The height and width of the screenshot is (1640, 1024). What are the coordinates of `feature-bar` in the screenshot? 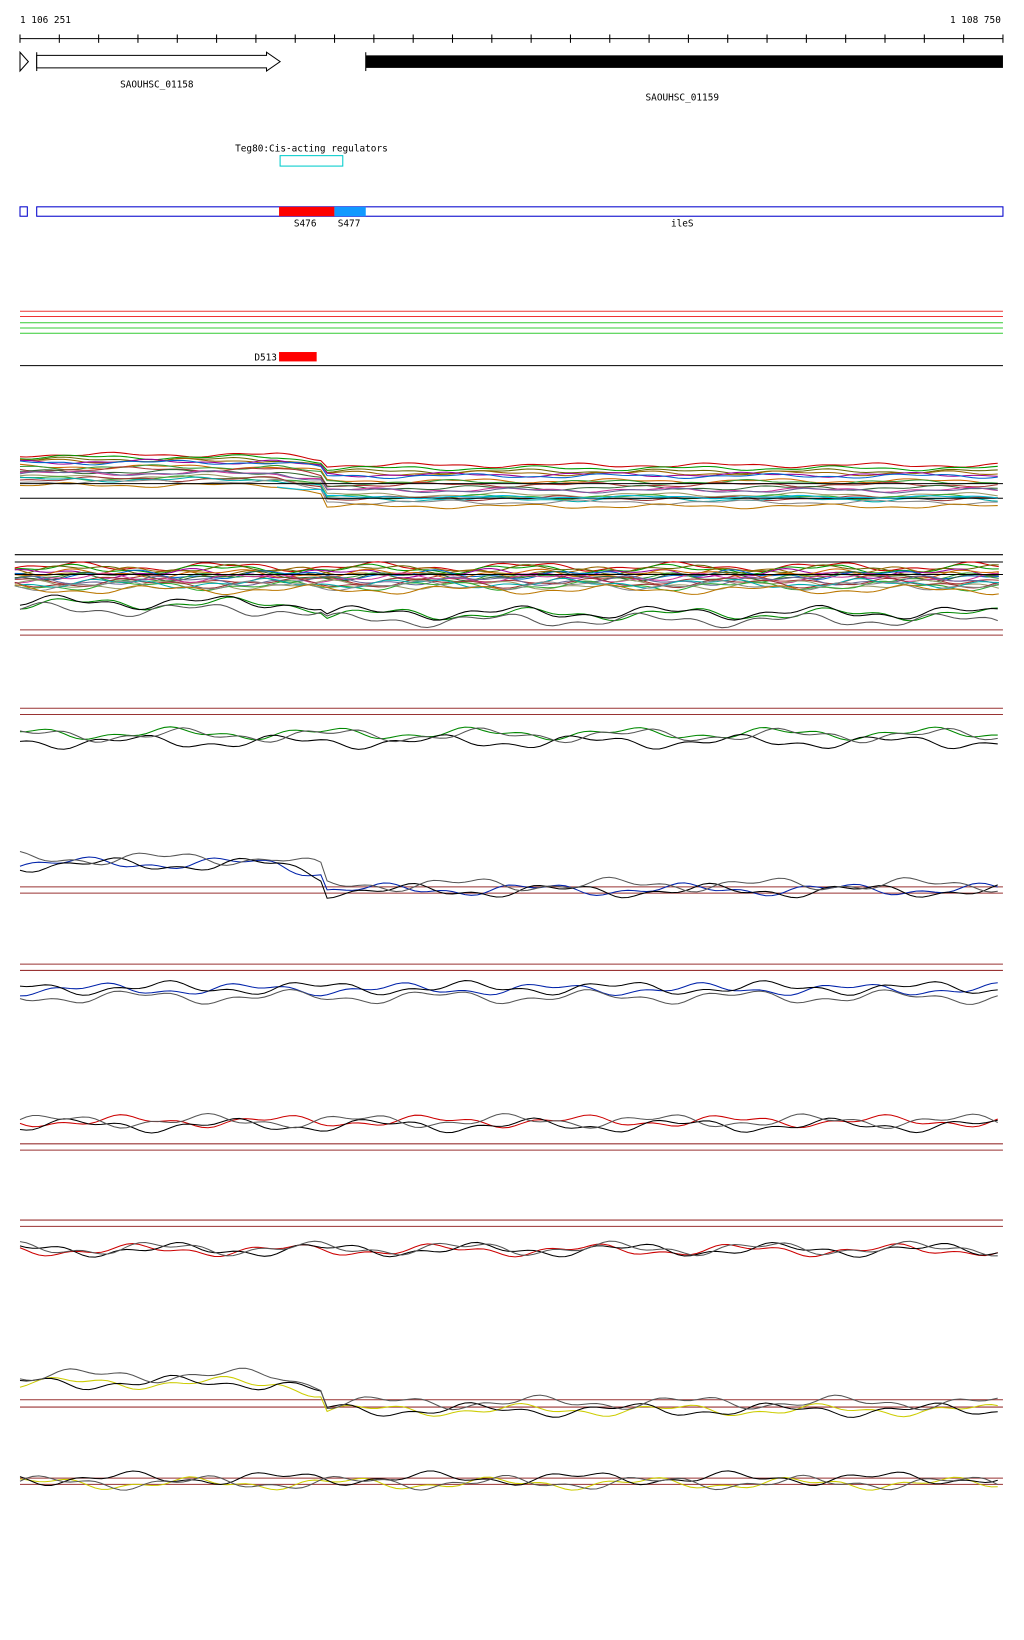 It's located at (298, 357).